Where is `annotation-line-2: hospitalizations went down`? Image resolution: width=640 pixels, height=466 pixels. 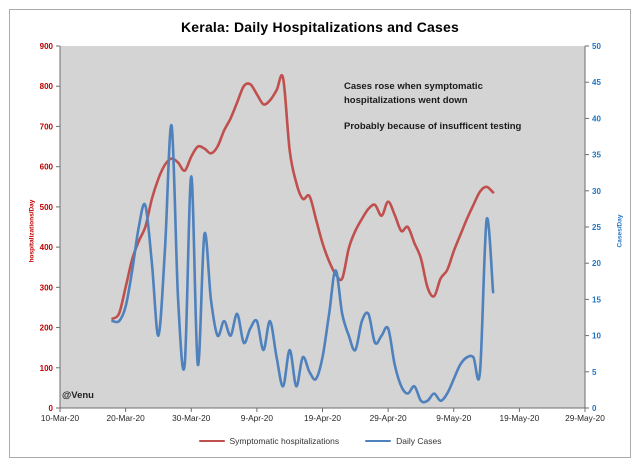 annotation-line-2: hospitalizations went down is located at coordinates (406, 100).